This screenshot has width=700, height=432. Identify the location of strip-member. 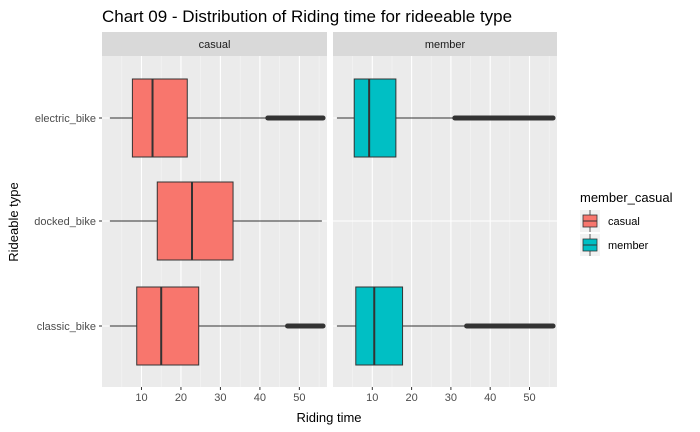
(445, 44).